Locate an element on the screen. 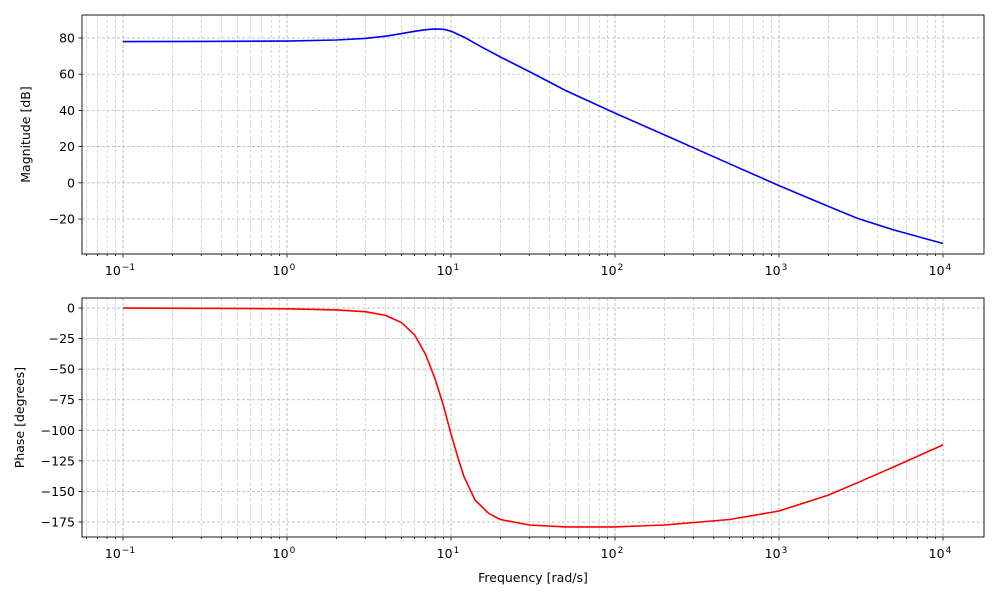 The width and height of the screenshot is (1000, 600). magnitude-ylabel: Magnitude [dB] is located at coordinates (25, 134).